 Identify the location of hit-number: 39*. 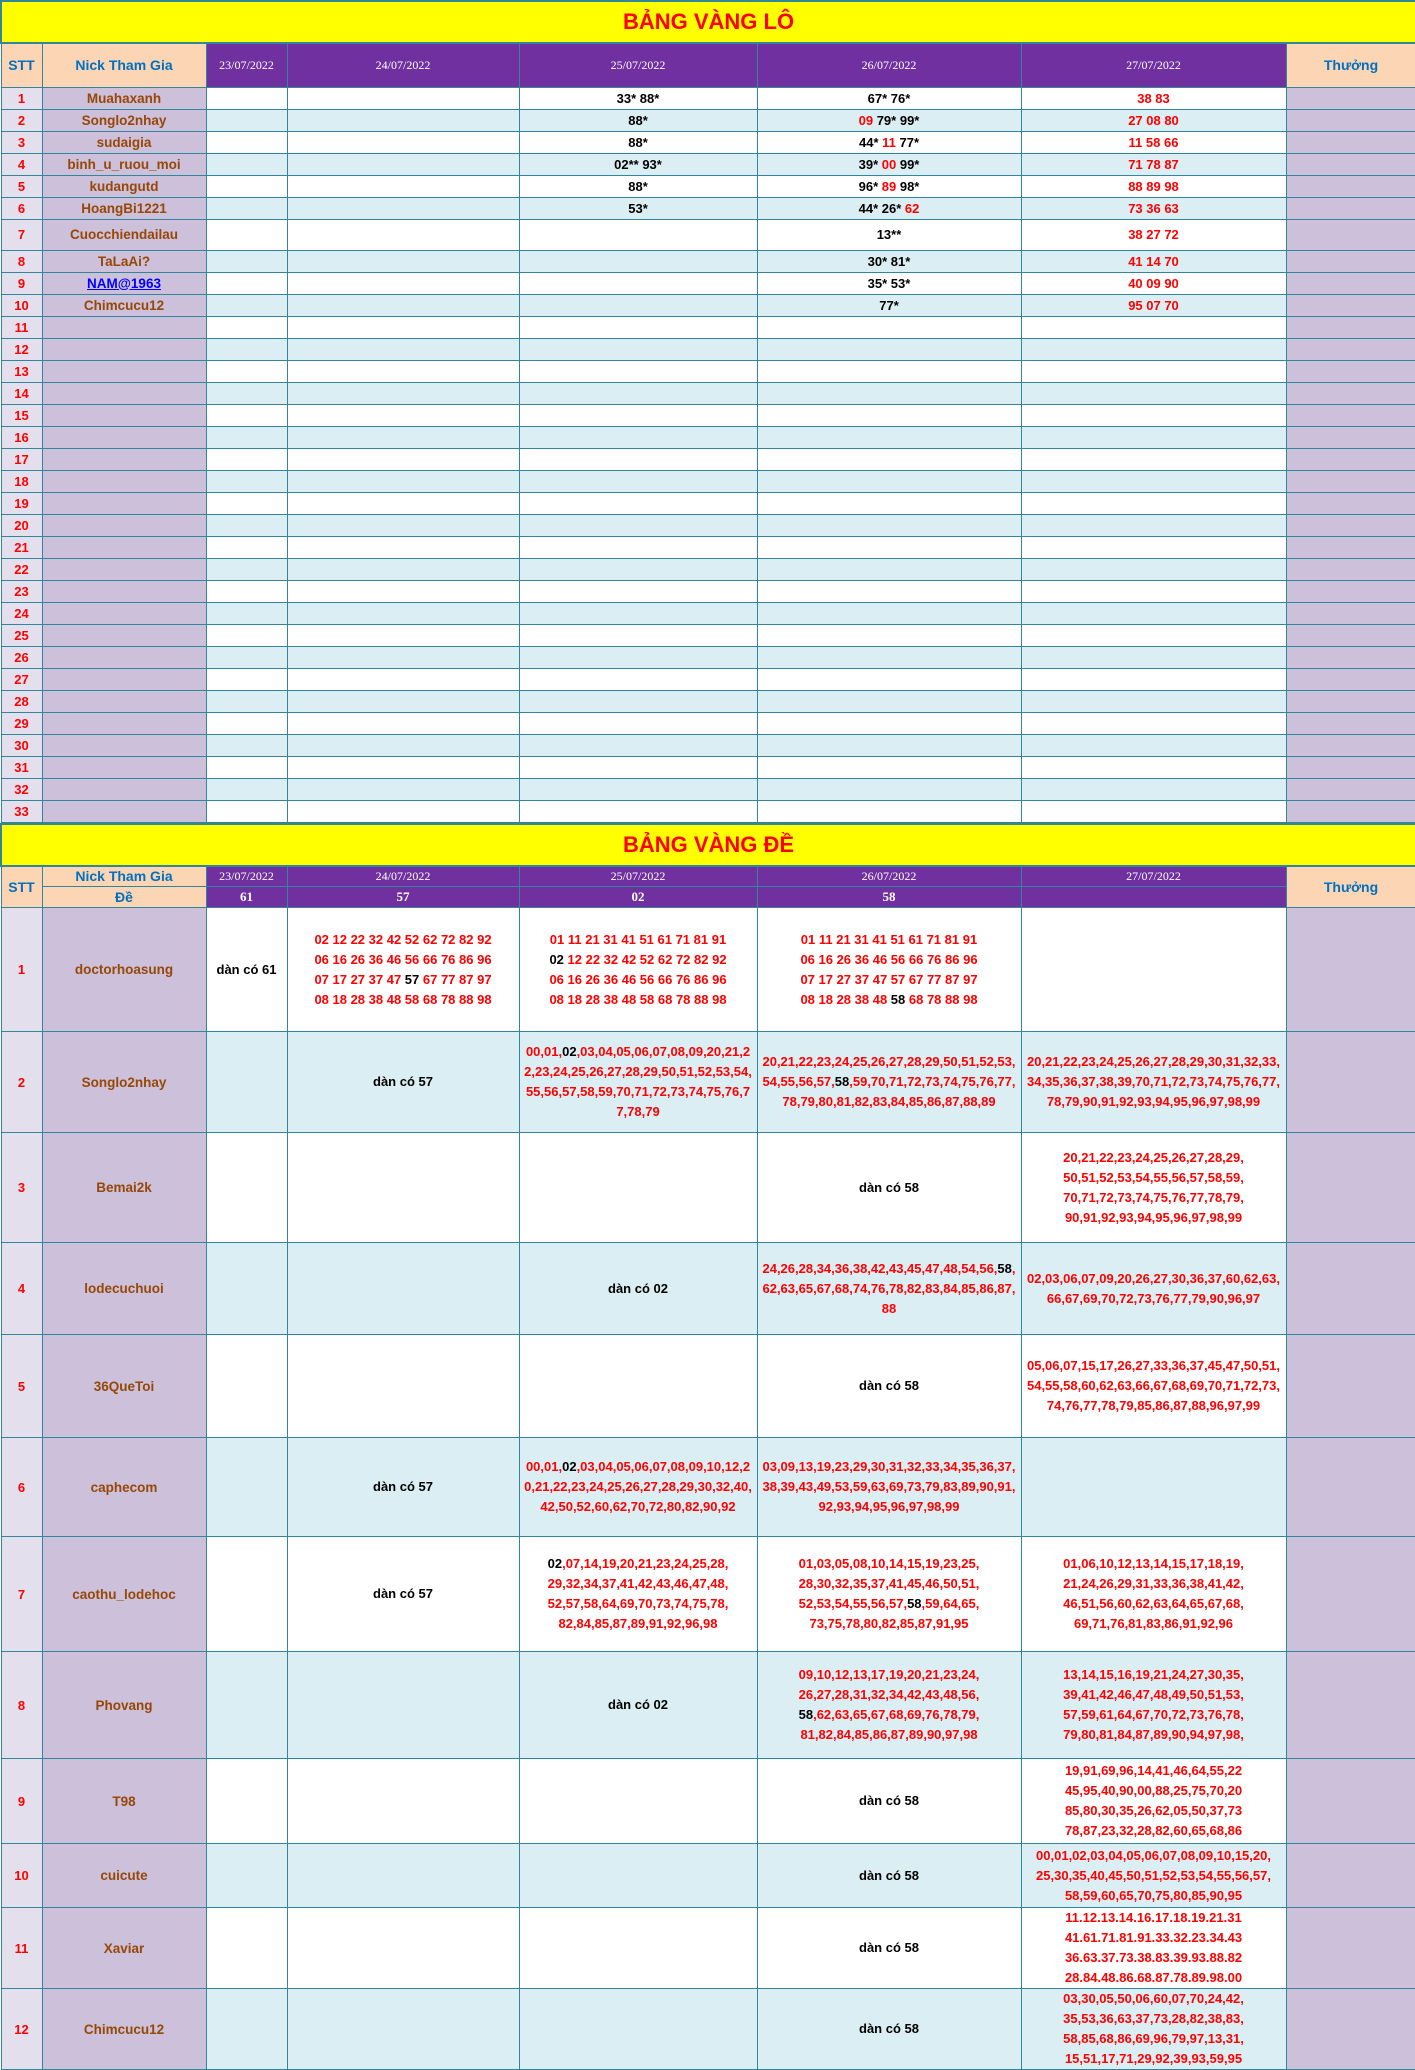
(870, 164).